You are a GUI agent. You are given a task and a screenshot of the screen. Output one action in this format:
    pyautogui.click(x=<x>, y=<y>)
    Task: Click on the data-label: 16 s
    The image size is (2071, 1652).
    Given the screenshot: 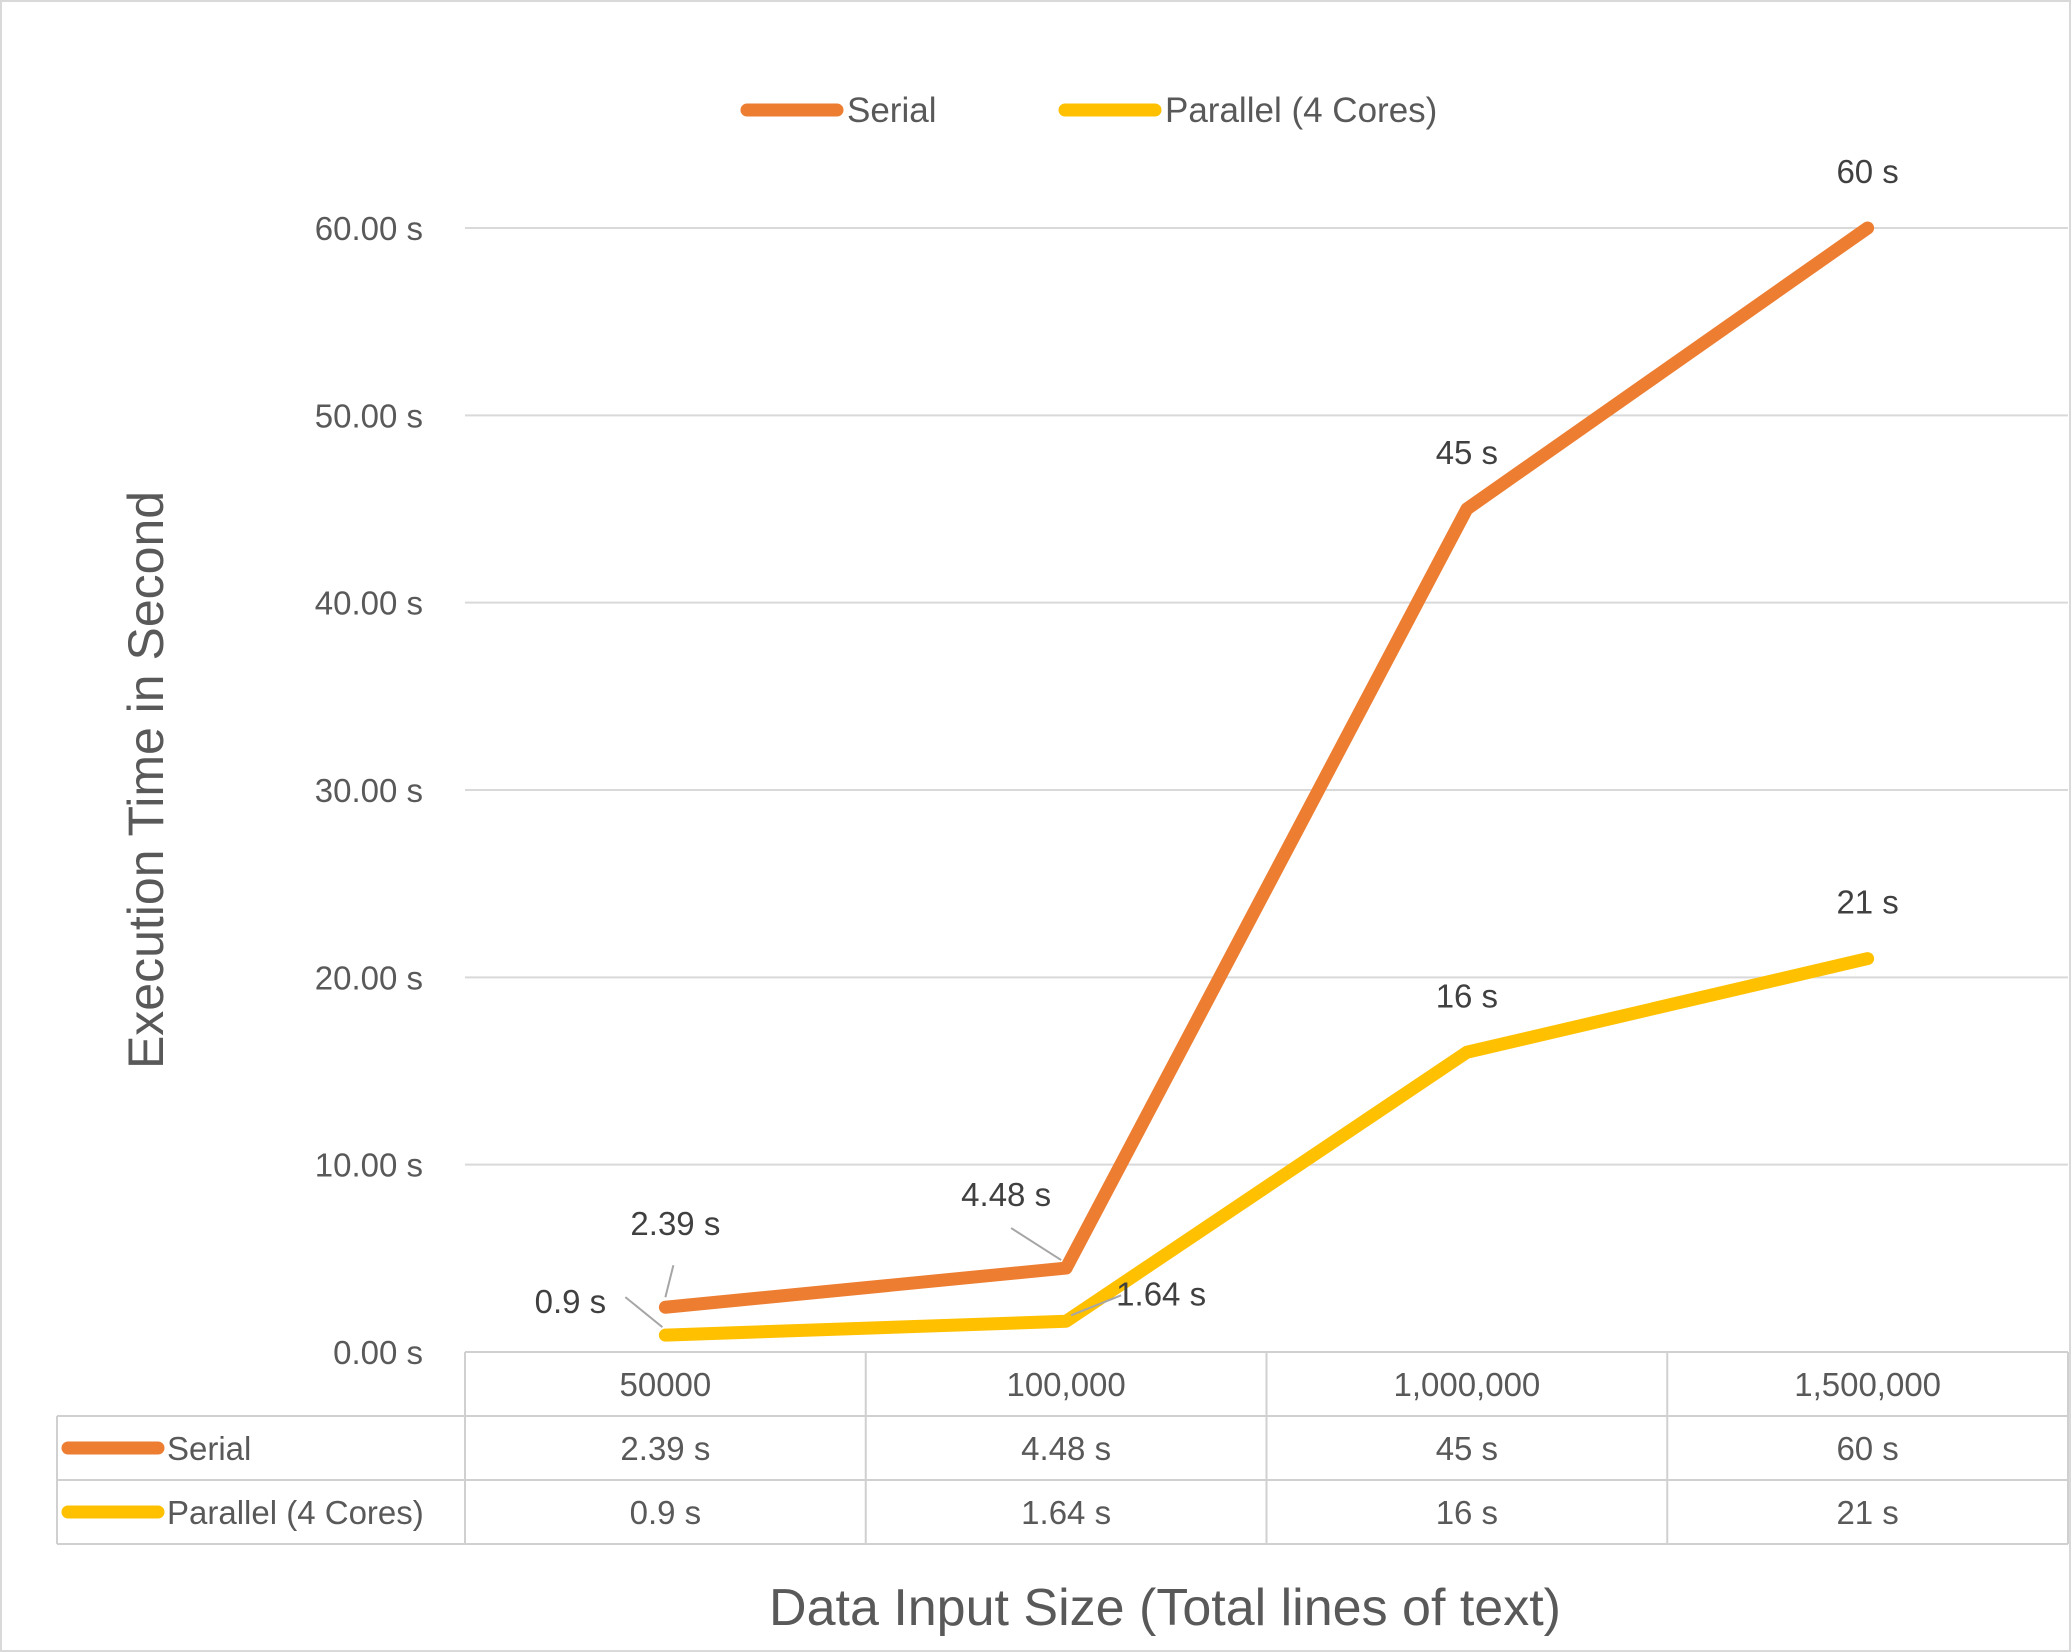 What is the action you would take?
    pyautogui.click(x=1467, y=995)
    